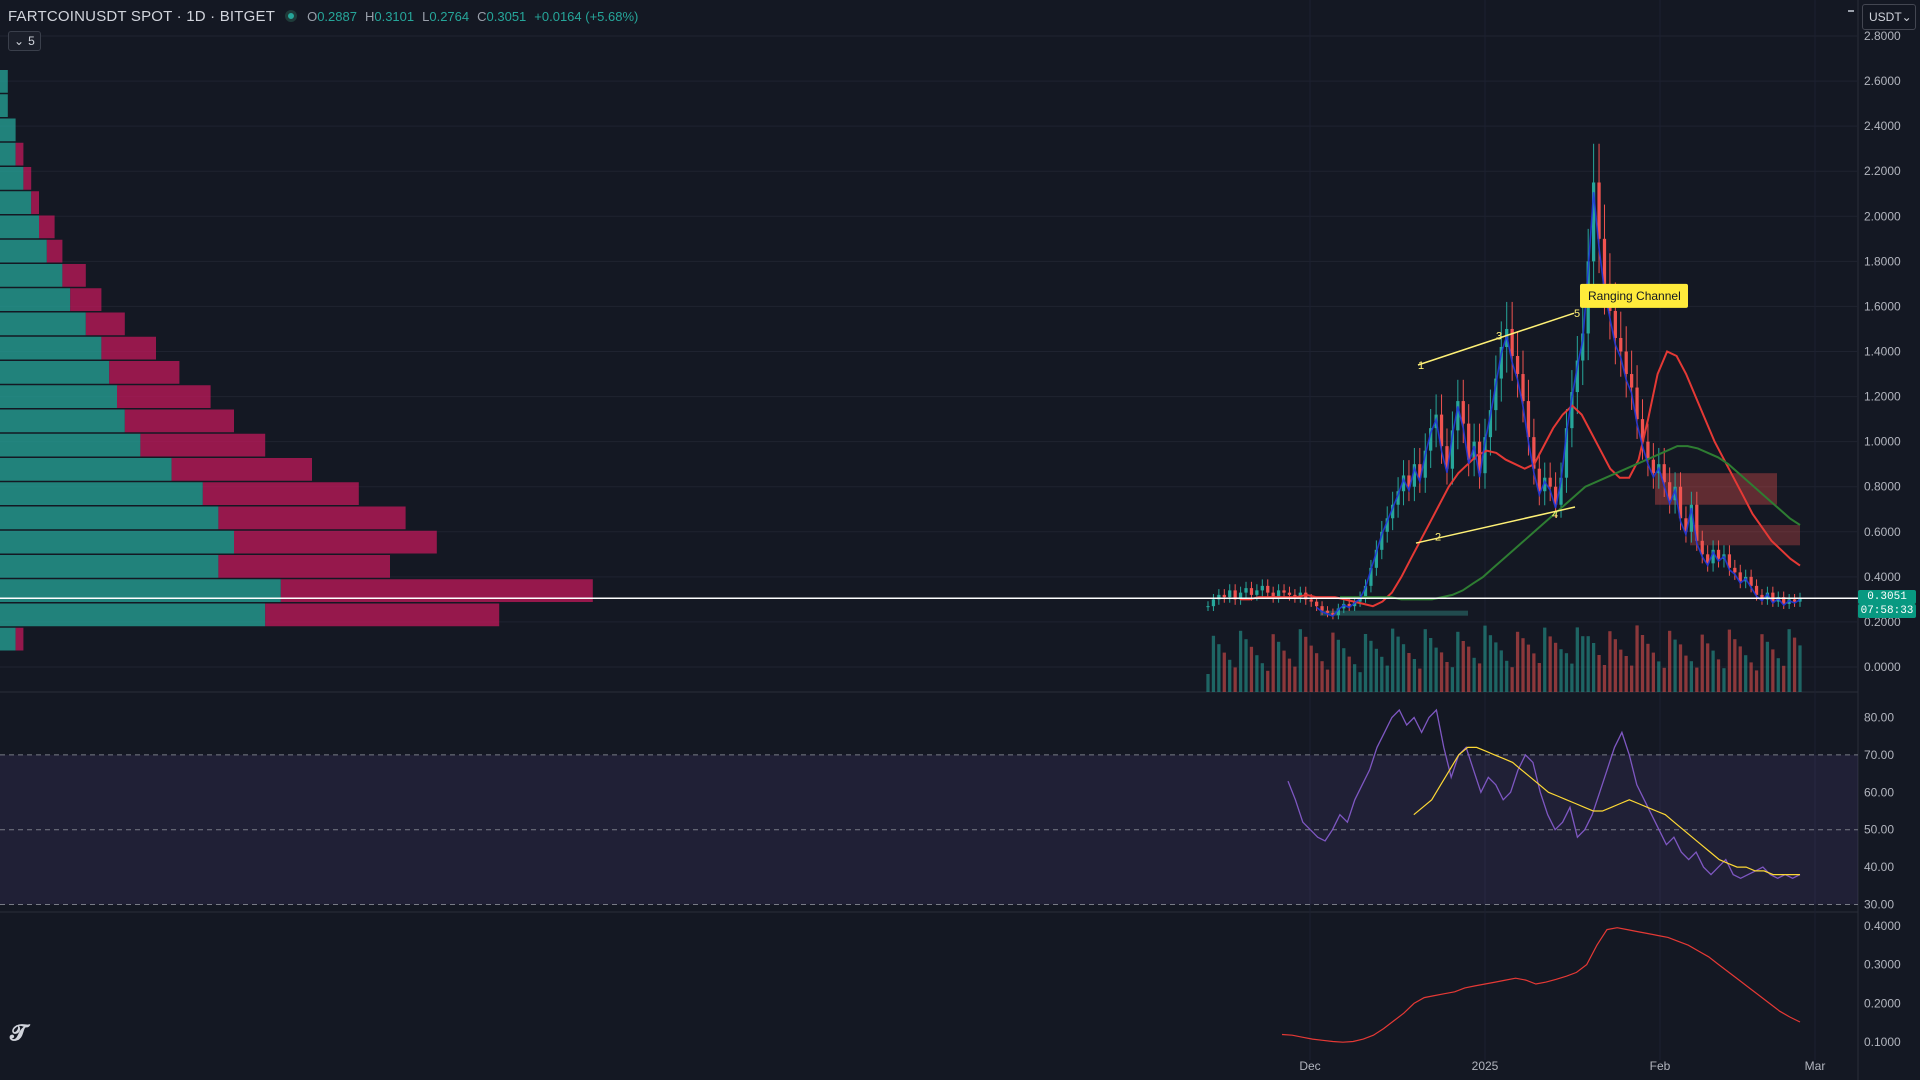 The width and height of the screenshot is (1920, 1080). I want to click on volatility-tick-label: 0.3000, so click(1882, 965).